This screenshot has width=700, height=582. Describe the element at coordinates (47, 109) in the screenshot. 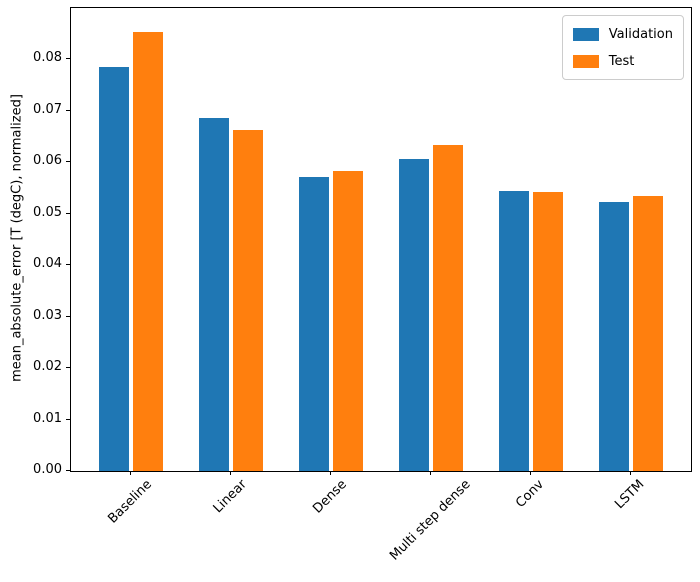

I see `y-tick-label: 0.07` at that location.